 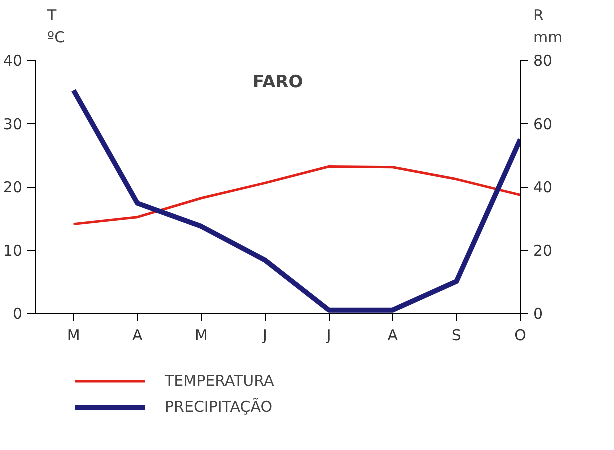 I want to click on y2-tick-label: 40, so click(x=543, y=187).